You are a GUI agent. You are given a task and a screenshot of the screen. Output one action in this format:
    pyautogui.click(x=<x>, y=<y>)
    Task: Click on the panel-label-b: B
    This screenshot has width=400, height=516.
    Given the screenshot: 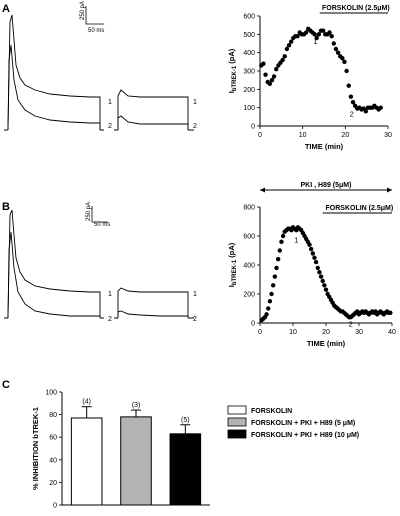 What is the action you would take?
    pyautogui.click(x=6, y=207)
    